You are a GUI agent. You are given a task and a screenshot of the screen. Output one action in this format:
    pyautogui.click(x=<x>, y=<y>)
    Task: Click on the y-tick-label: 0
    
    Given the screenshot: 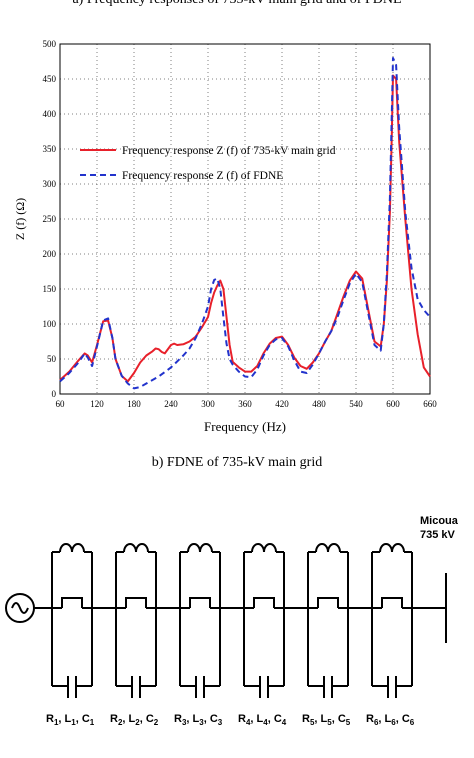 What is the action you would take?
    pyautogui.click(x=54, y=394)
    